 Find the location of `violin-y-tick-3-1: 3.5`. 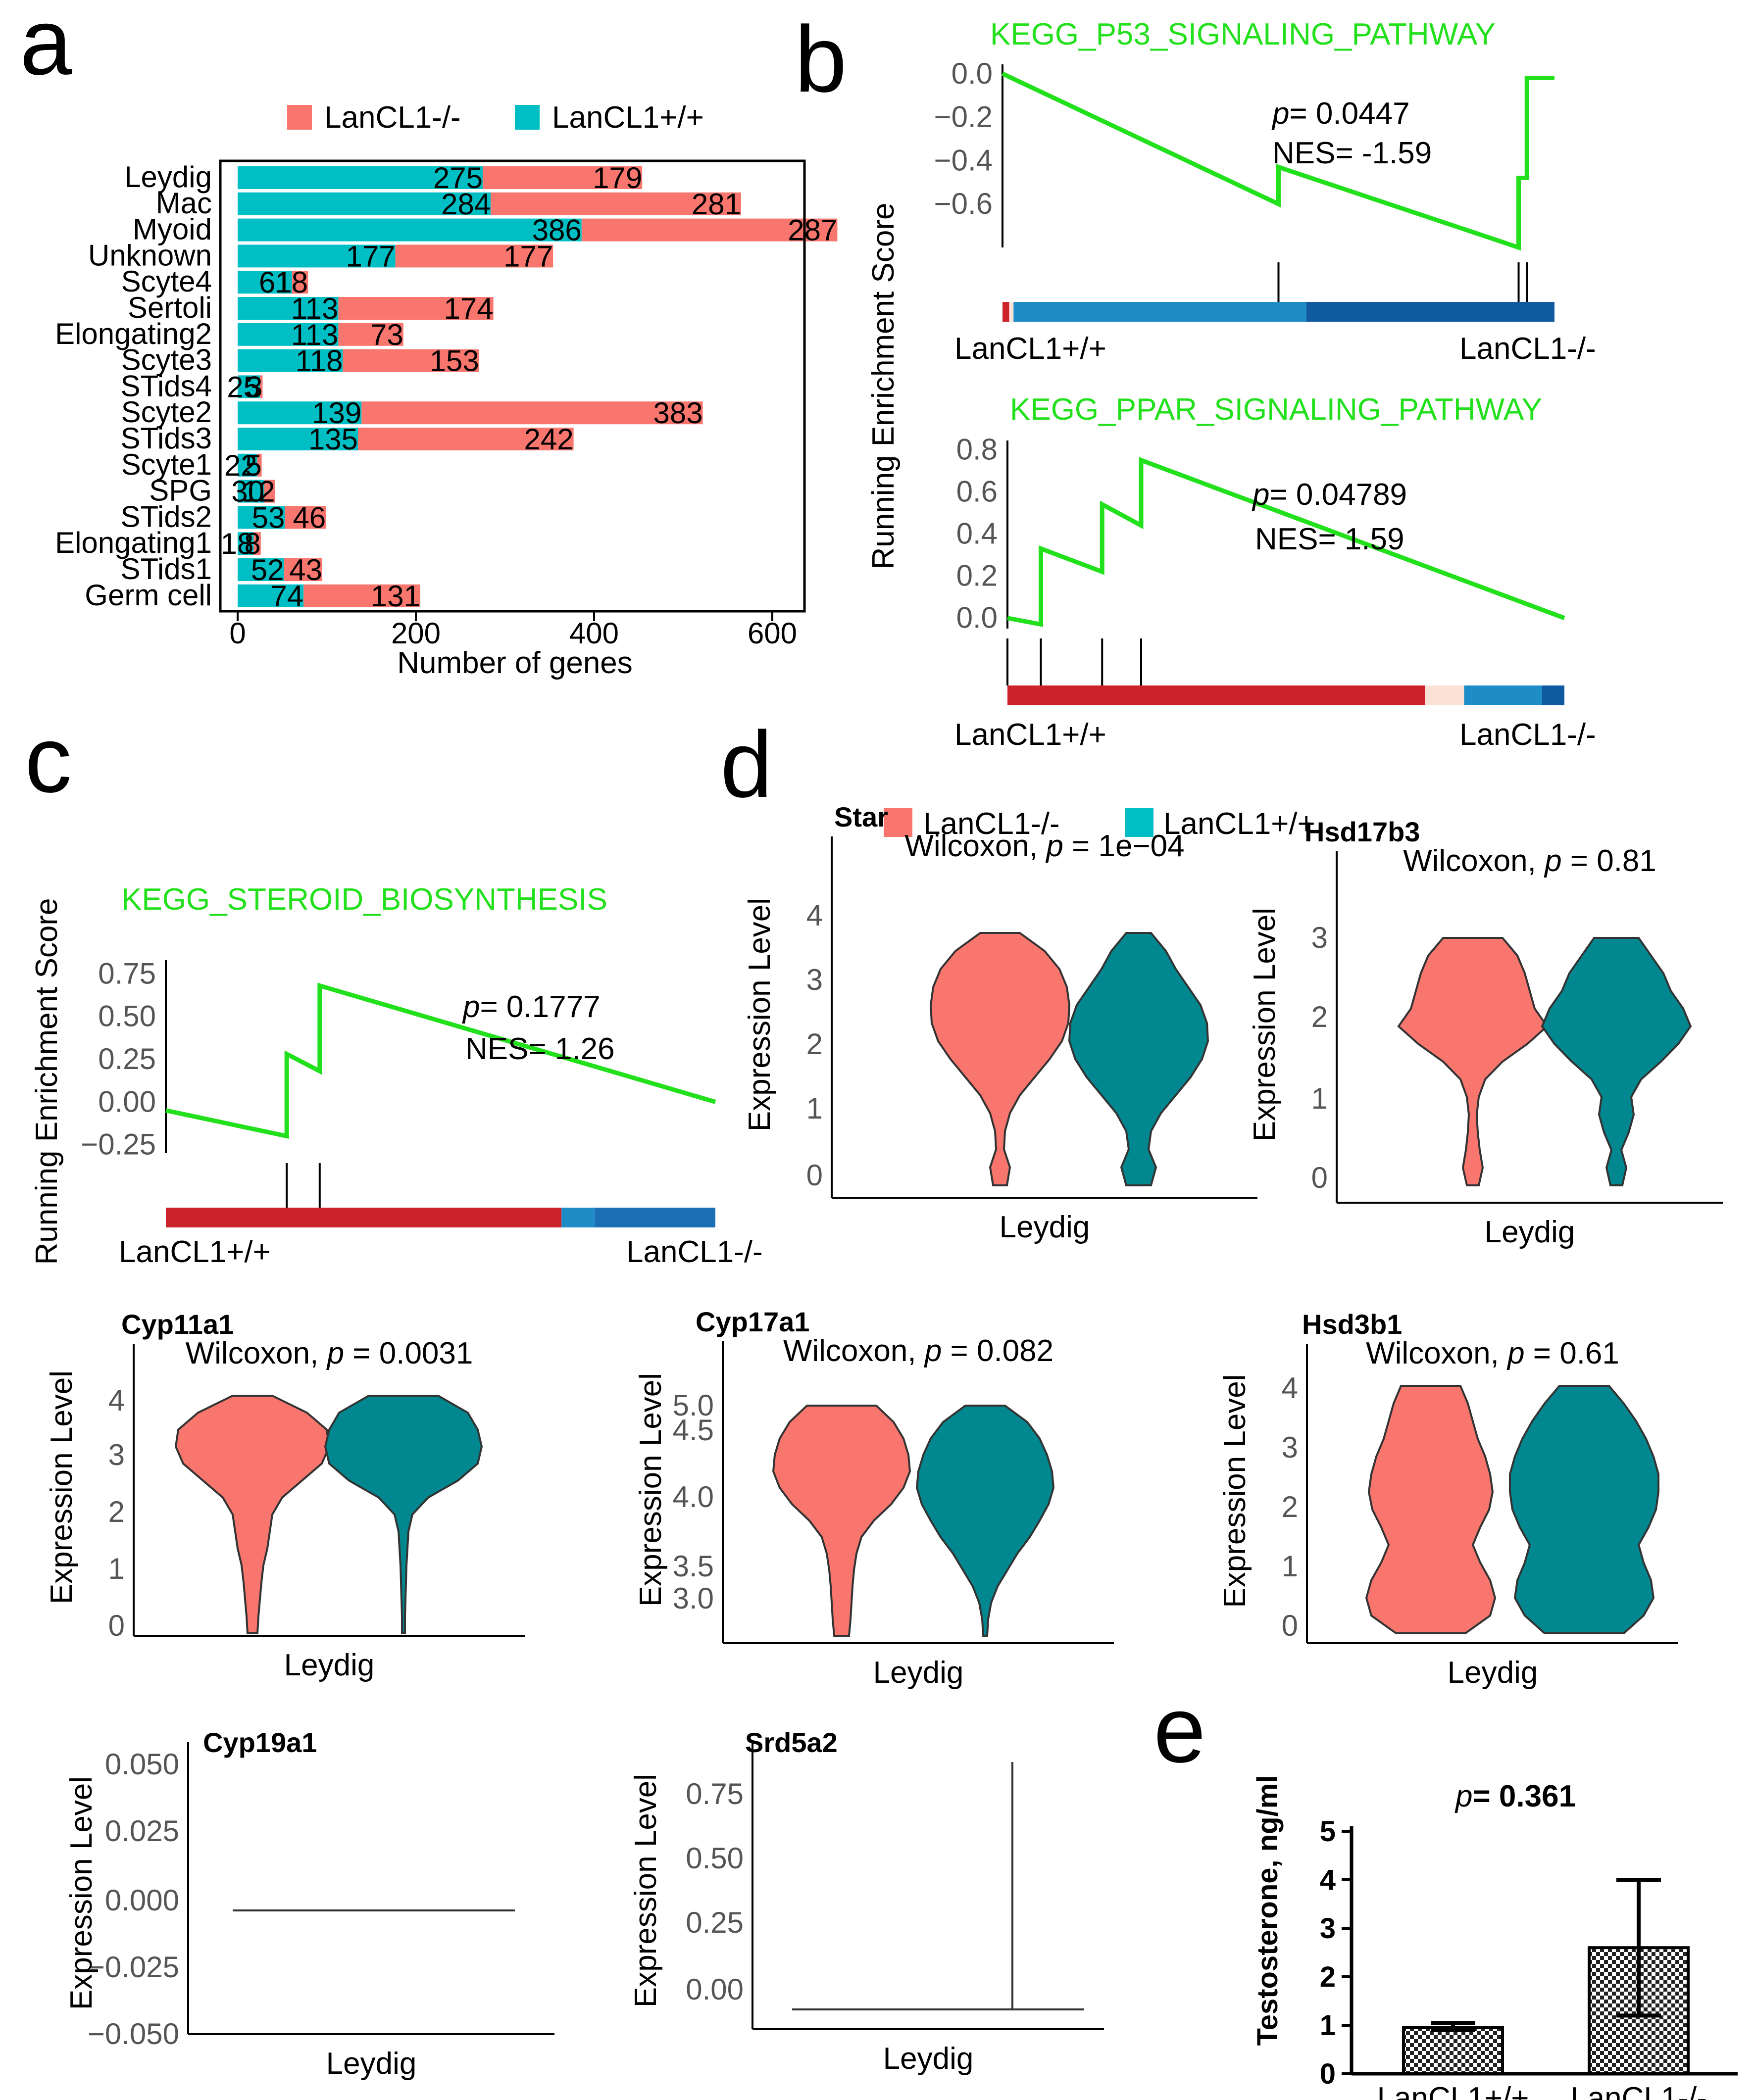

violin-y-tick-3-1: 3.5 is located at coordinates (693, 1566).